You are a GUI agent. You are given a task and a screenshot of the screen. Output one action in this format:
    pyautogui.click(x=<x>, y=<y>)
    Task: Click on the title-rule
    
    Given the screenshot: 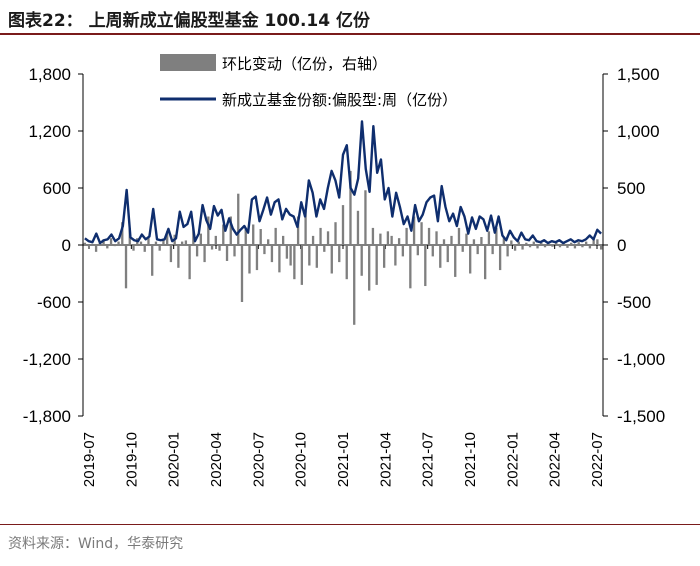 What is the action you would take?
    pyautogui.click(x=350, y=34)
    